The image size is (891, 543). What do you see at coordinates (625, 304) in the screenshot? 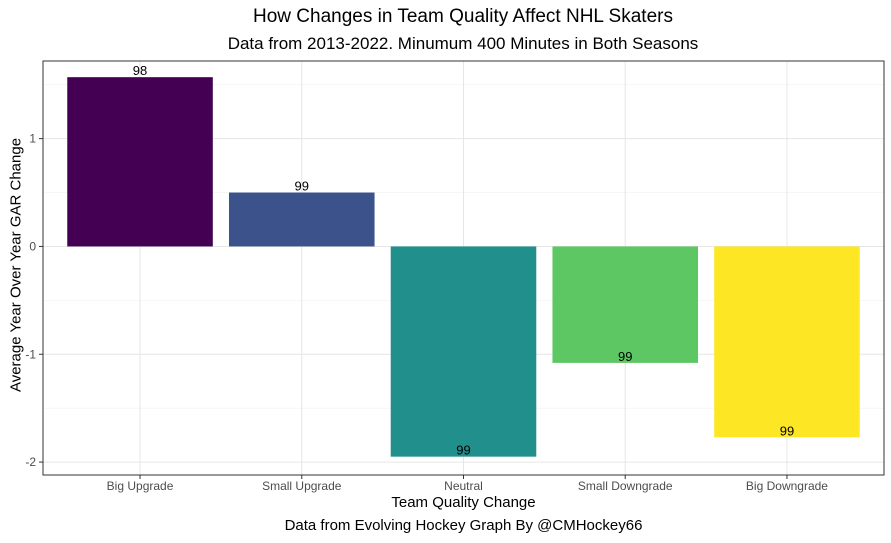
I see `bar-small-downgrade` at bounding box center [625, 304].